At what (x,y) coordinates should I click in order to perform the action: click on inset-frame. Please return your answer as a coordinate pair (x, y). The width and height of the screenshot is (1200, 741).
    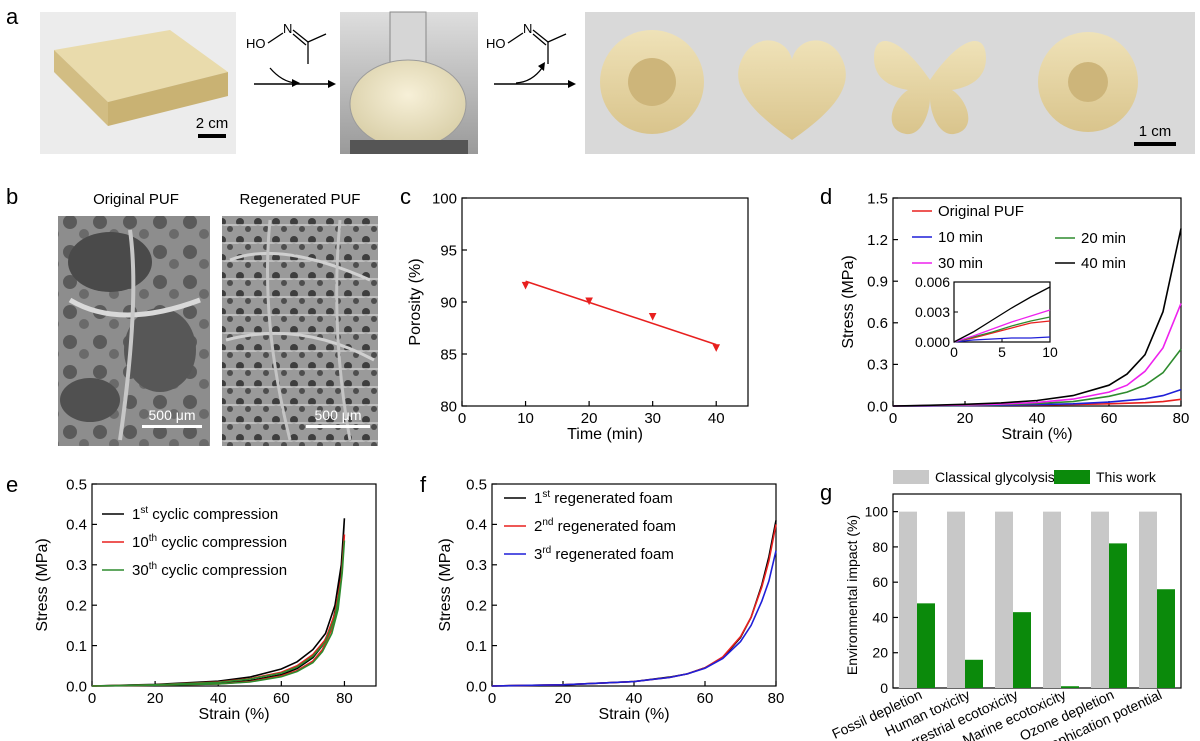
    Looking at the image, I should click on (1002, 312).